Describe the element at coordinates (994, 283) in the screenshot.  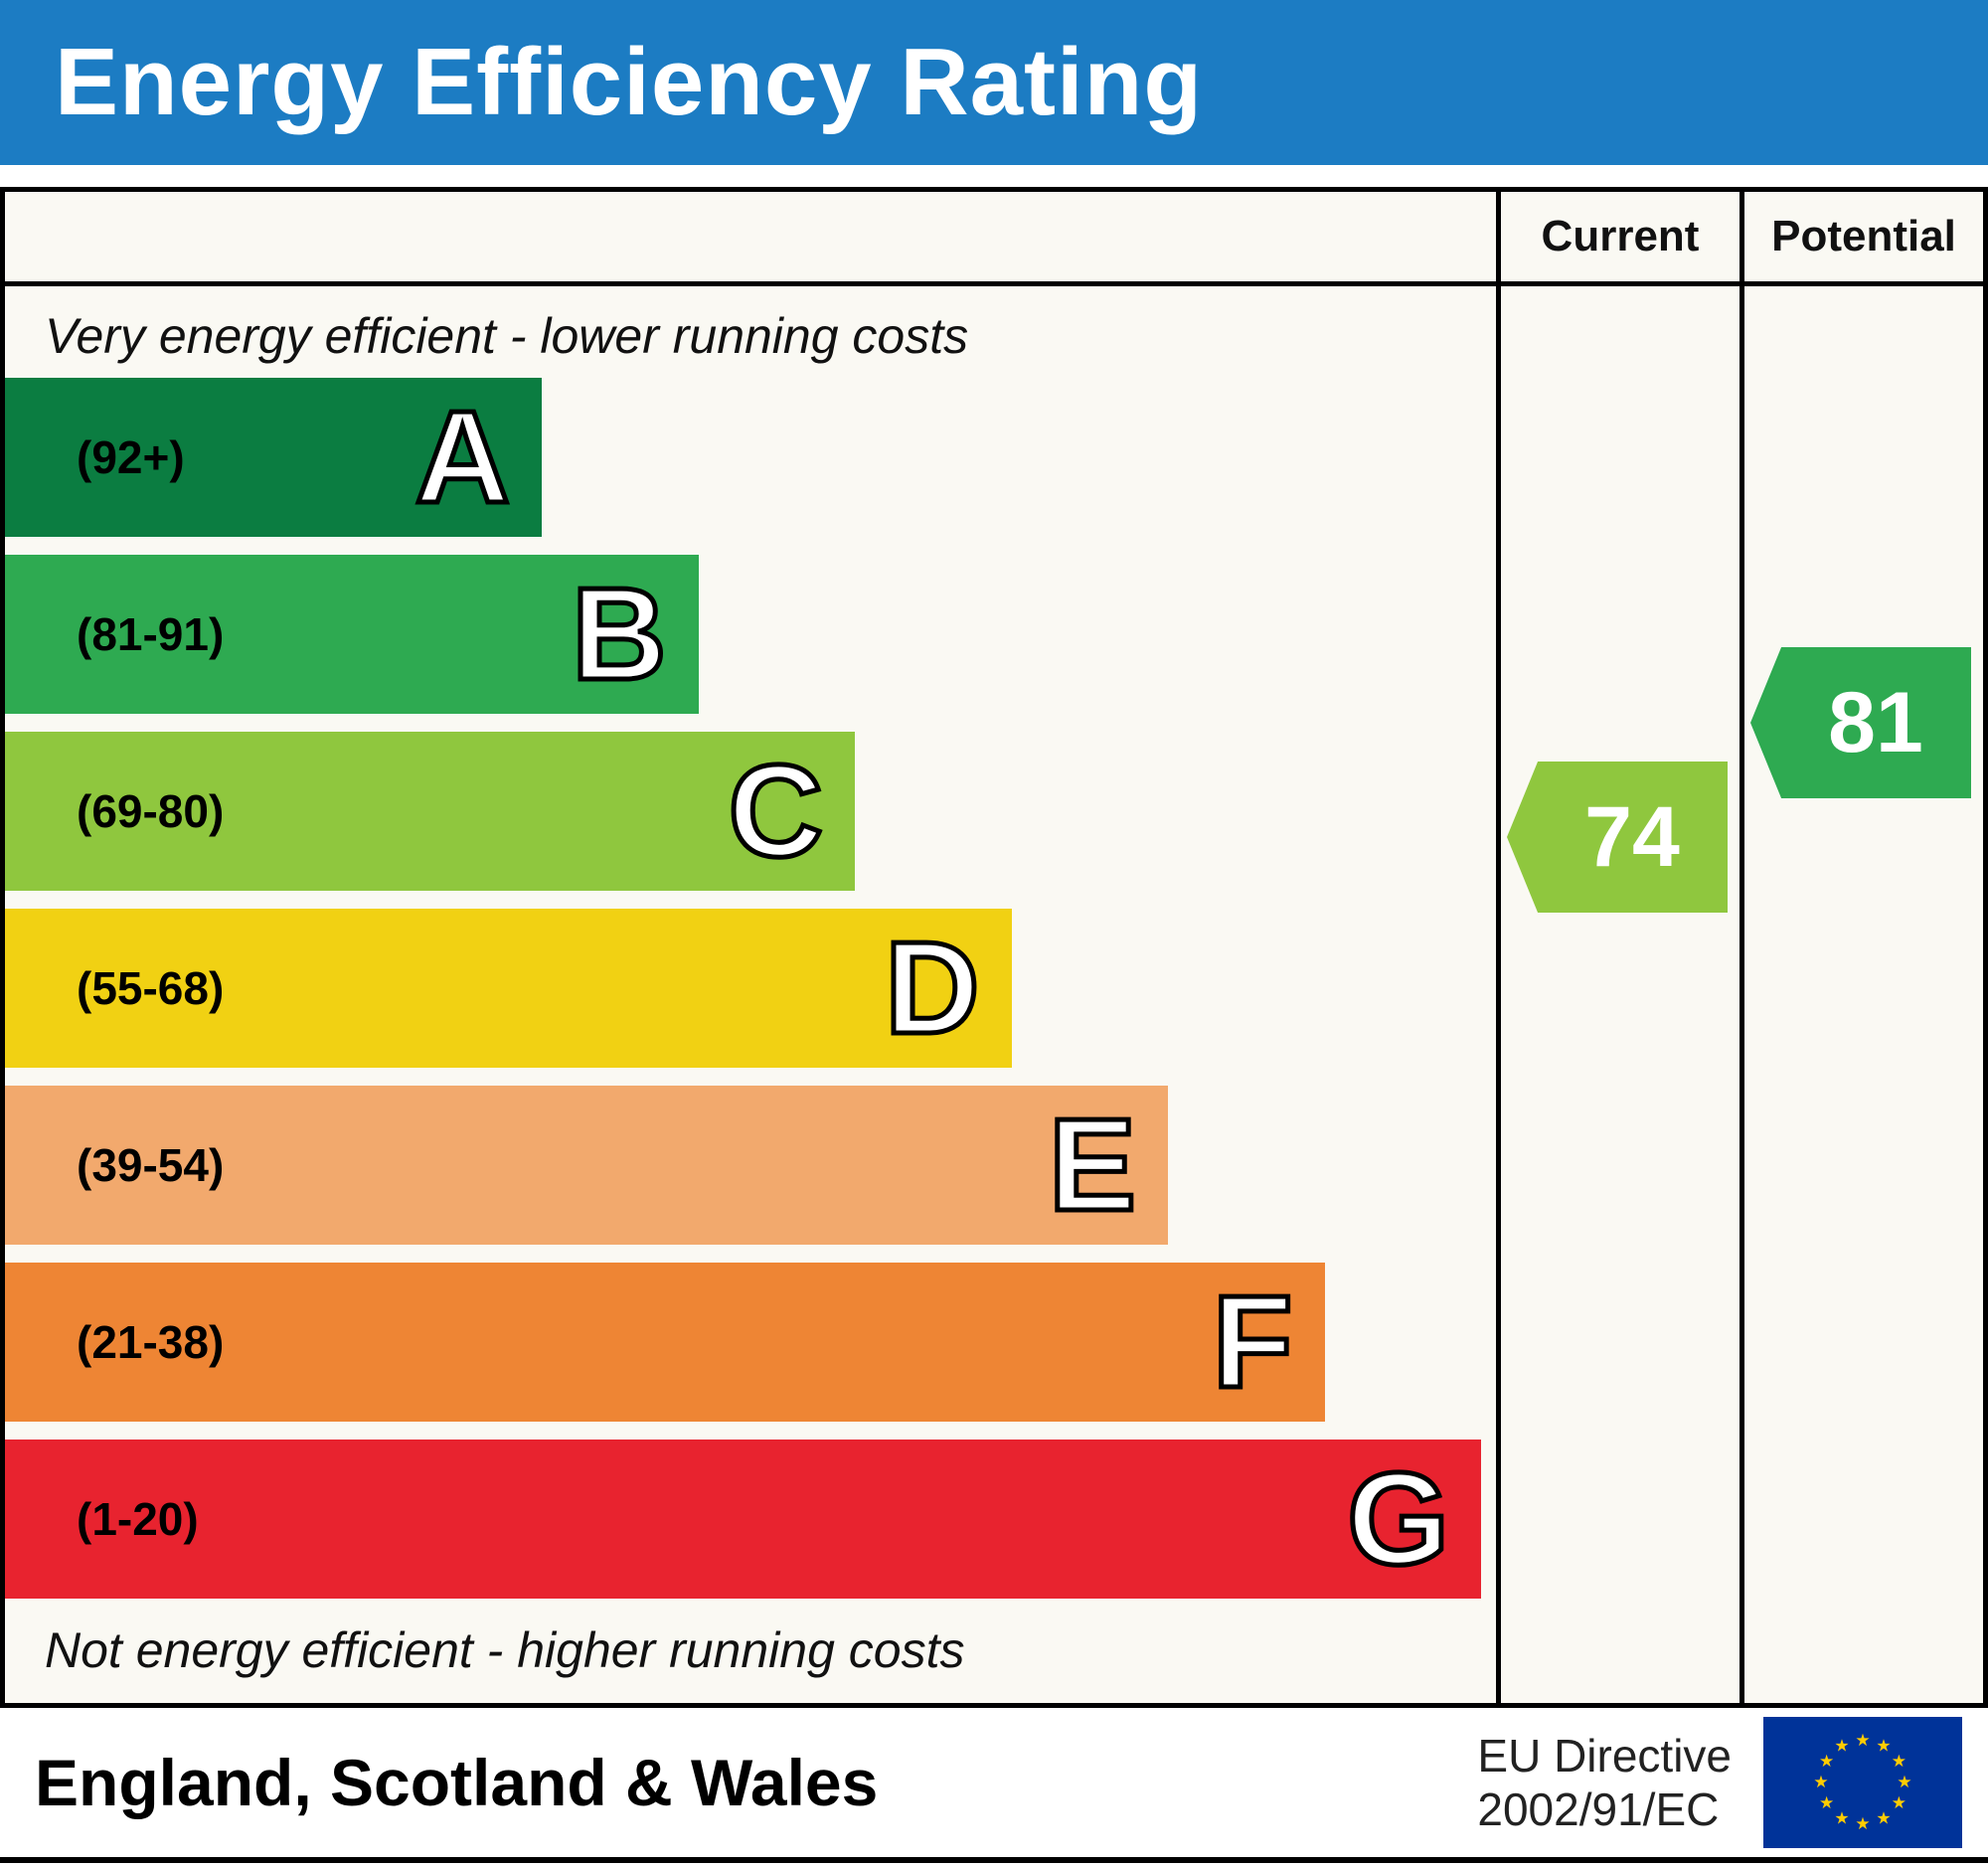
I see `header-divider` at that location.